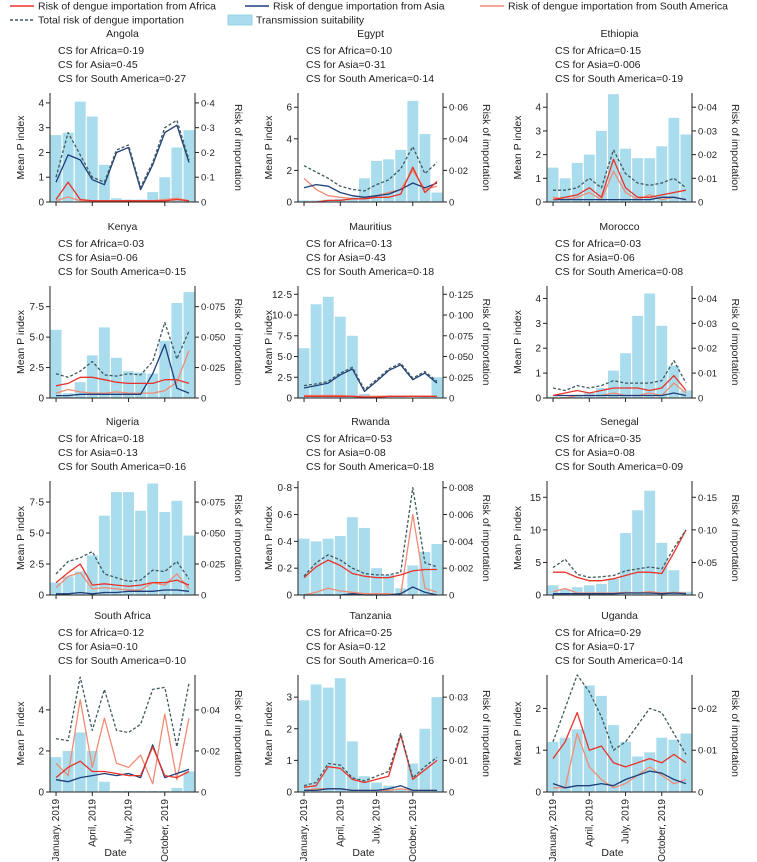 This screenshot has width=757, height=862. What do you see at coordinates (340, 823) in the screenshot?
I see `x-tick-label: April, 2019` at bounding box center [340, 823].